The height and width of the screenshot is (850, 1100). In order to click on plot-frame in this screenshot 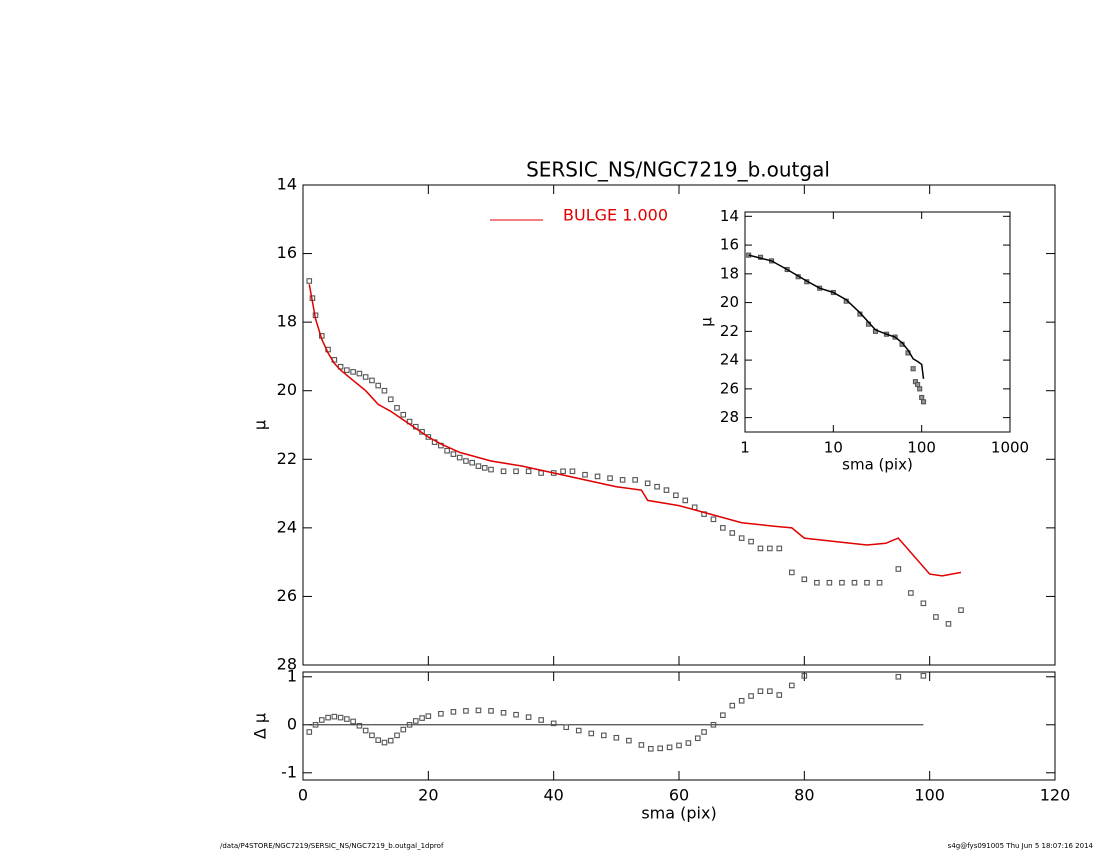, I will do `click(877, 322)`.